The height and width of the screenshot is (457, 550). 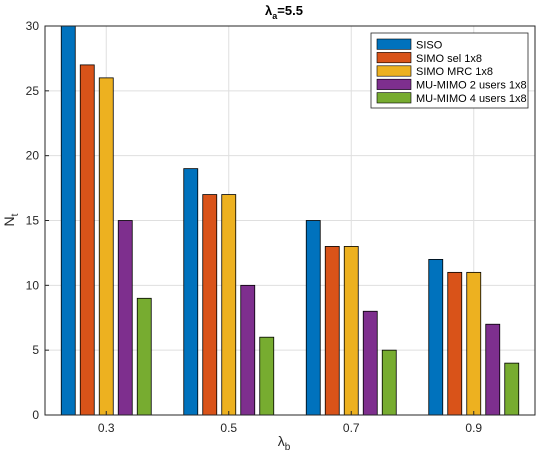 What do you see at coordinates (33, 156) in the screenshot?
I see `y-tick-label: 20` at bounding box center [33, 156].